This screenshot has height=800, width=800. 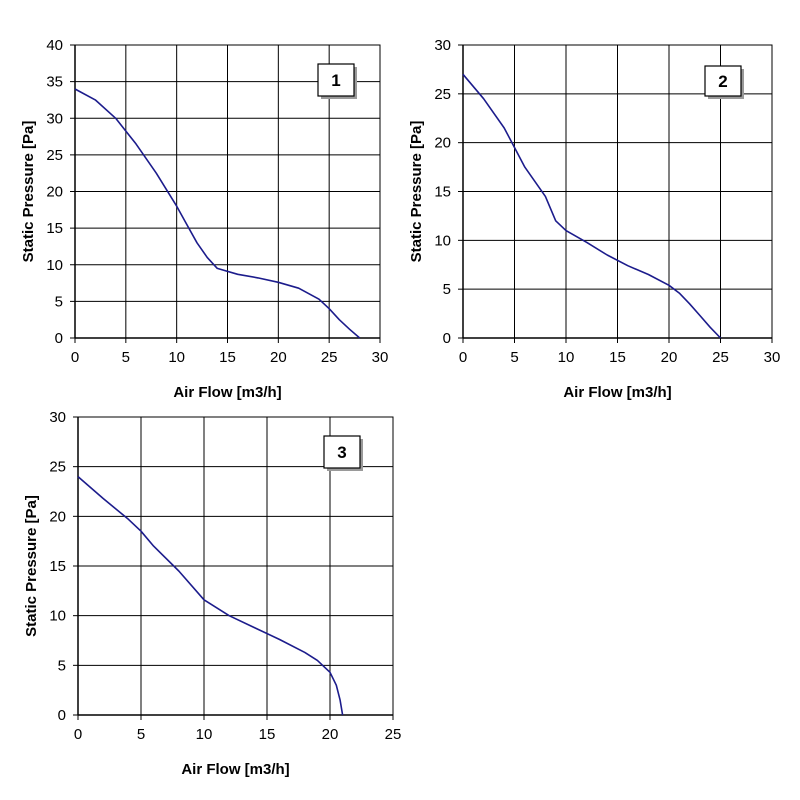 I want to click on panel-label: 3, so click(x=341, y=452).